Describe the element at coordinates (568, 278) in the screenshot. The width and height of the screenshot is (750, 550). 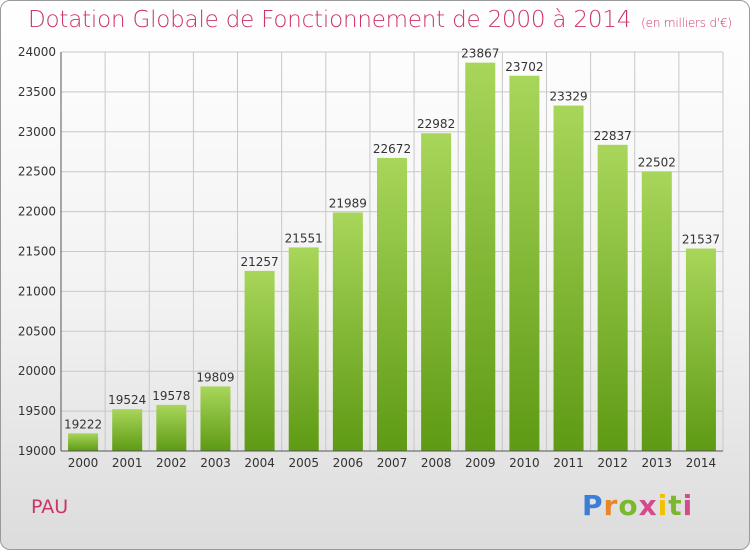
I see `bar-2011` at that location.